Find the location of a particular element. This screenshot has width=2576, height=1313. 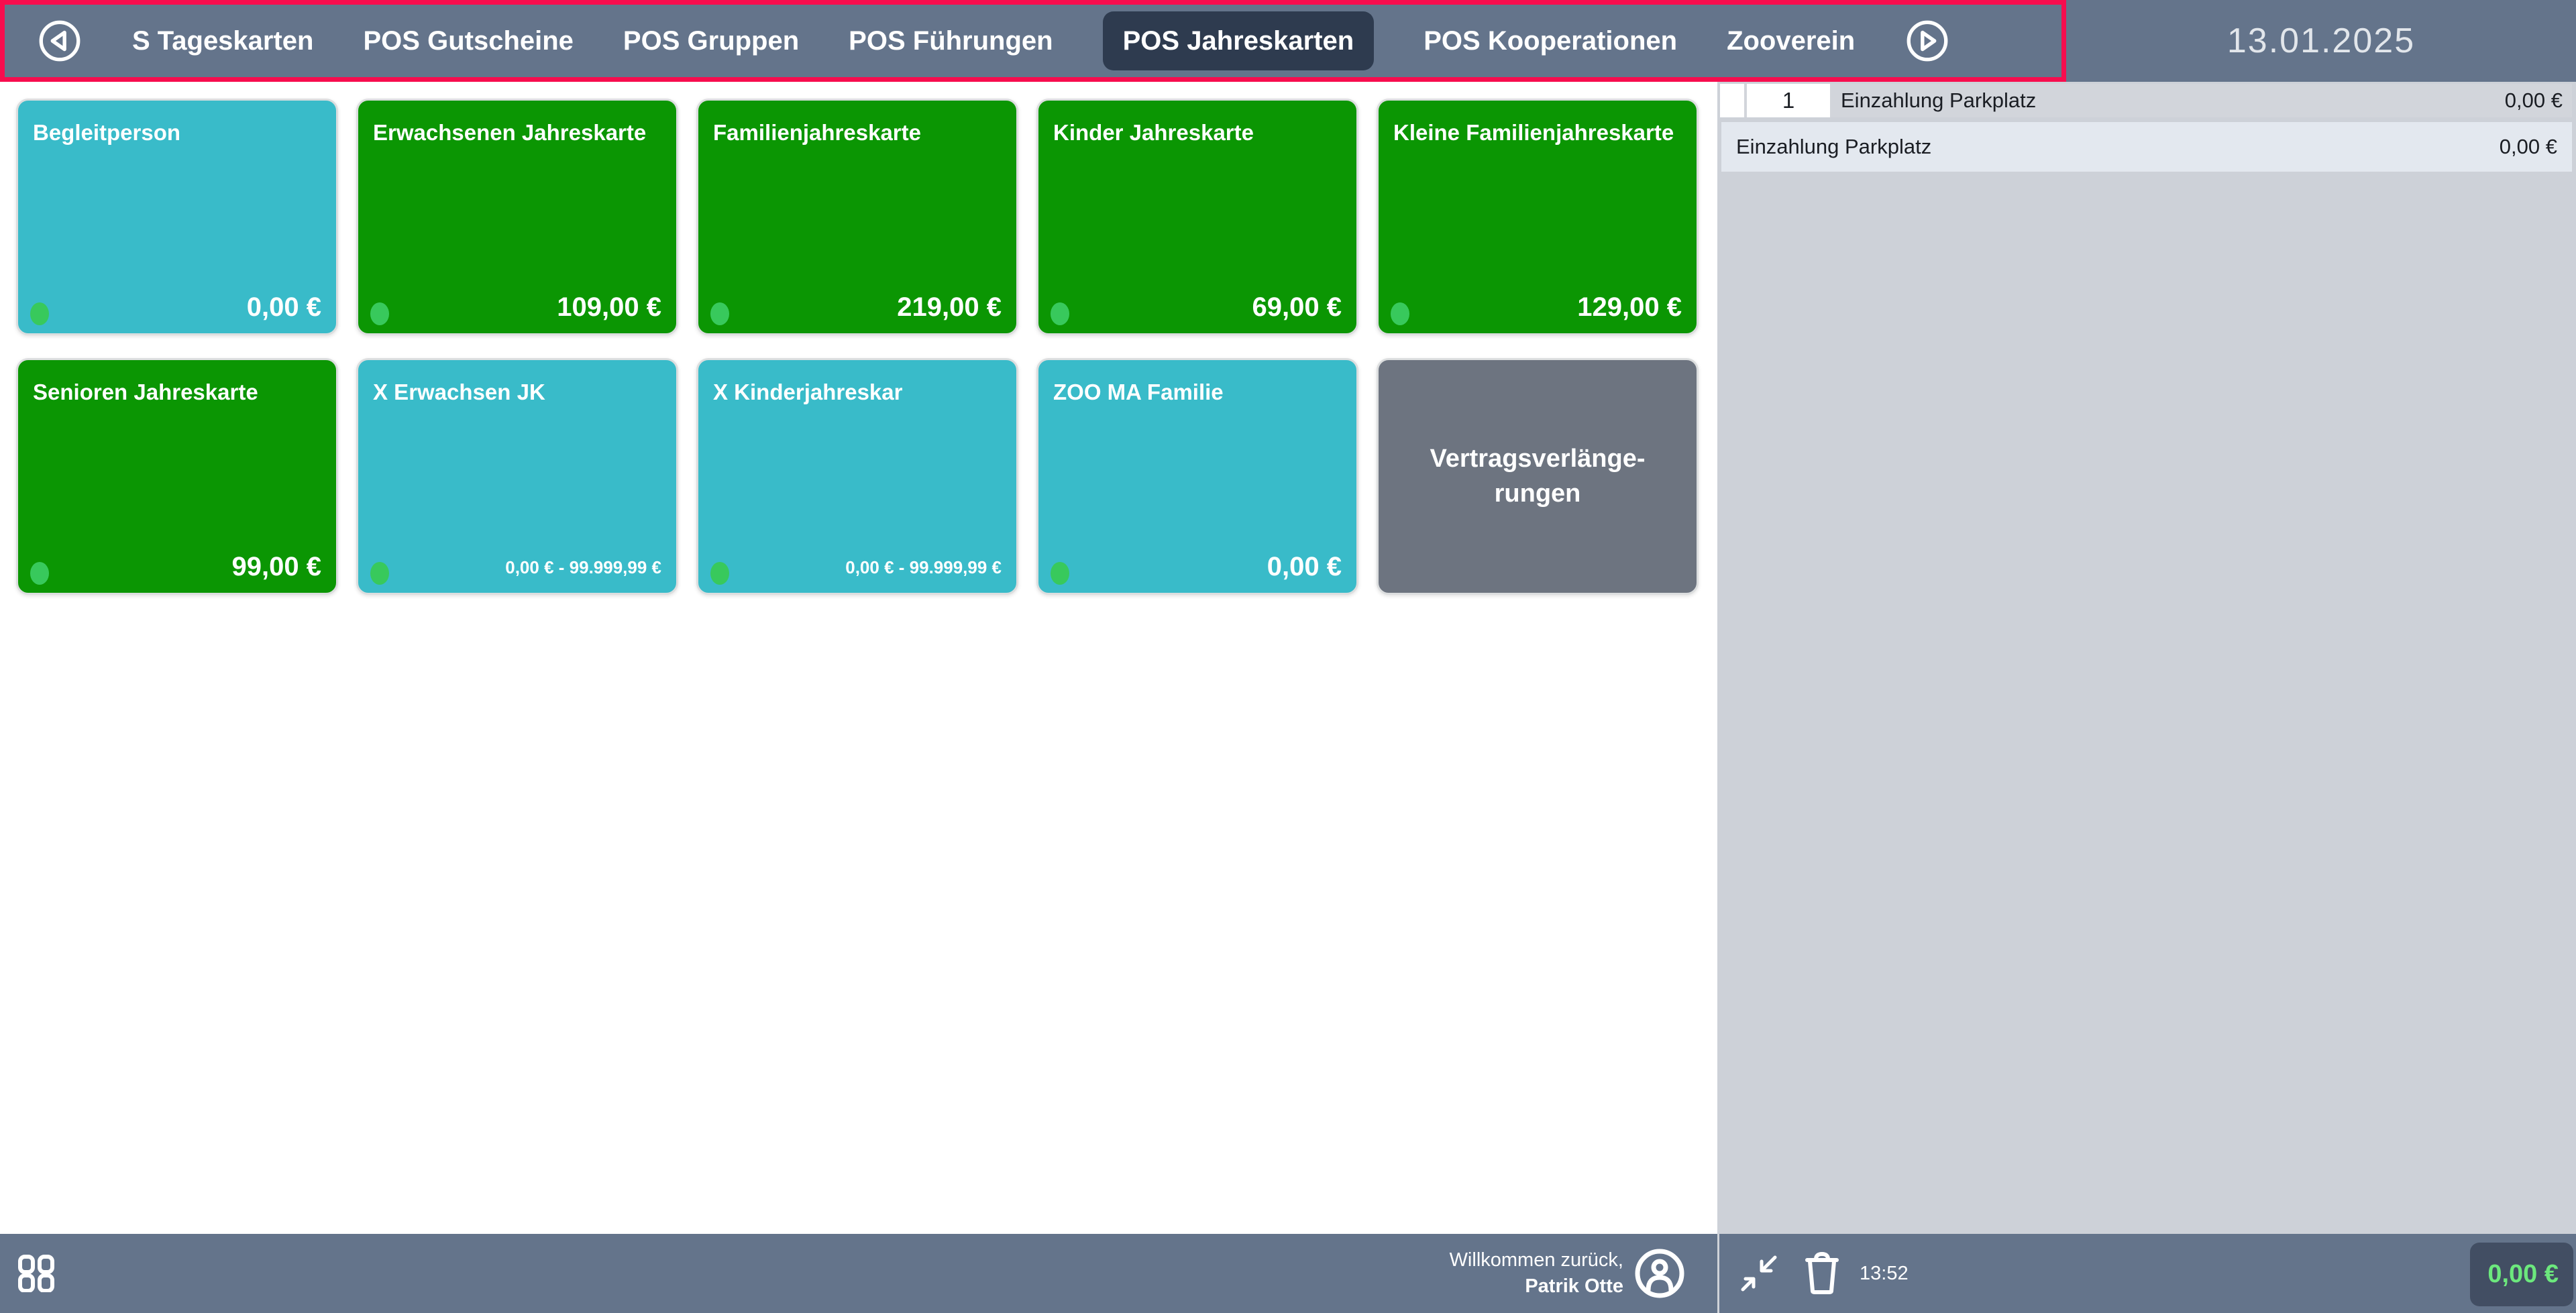

tile-senioren-jahreskarte: Senioren Jahreskarte 99,00 € is located at coordinates (177, 476).